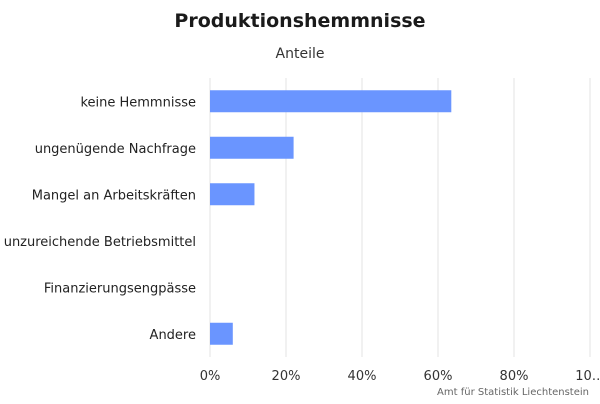  Describe the element at coordinates (115, 149) in the screenshot. I see `category-label: ungenügende Nachfrage` at that location.